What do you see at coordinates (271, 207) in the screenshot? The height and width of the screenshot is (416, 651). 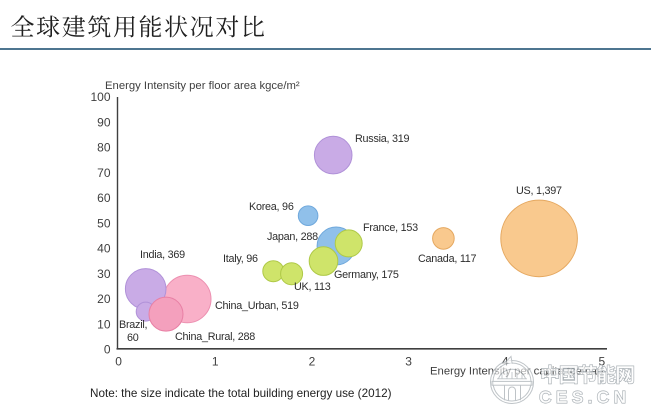 I see `bubble-label-korea: Korea, 96` at bounding box center [271, 207].